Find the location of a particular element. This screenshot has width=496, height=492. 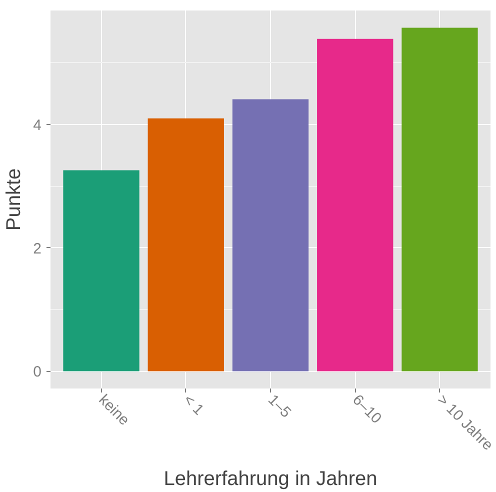

x-tick-label: 1–5 is located at coordinates (279, 406).